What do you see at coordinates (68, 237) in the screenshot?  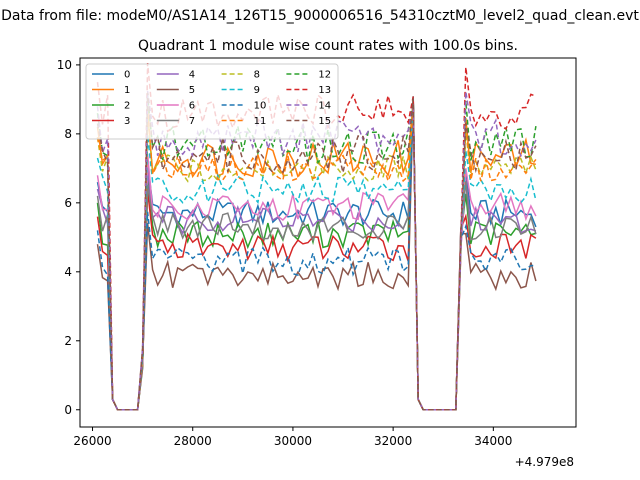 I see `y-axis: 0 2 4 6 8 10` at bounding box center [68, 237].